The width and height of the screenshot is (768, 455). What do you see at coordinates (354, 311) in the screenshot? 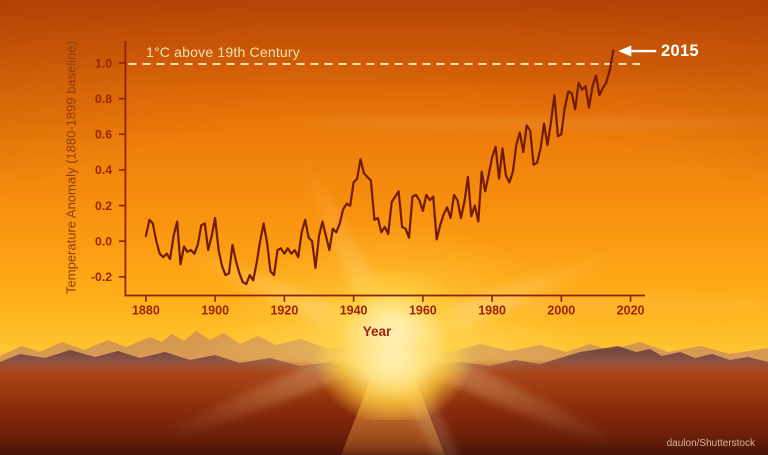
I see `x-tick-label: 1940` at bounding box center [354, 311].